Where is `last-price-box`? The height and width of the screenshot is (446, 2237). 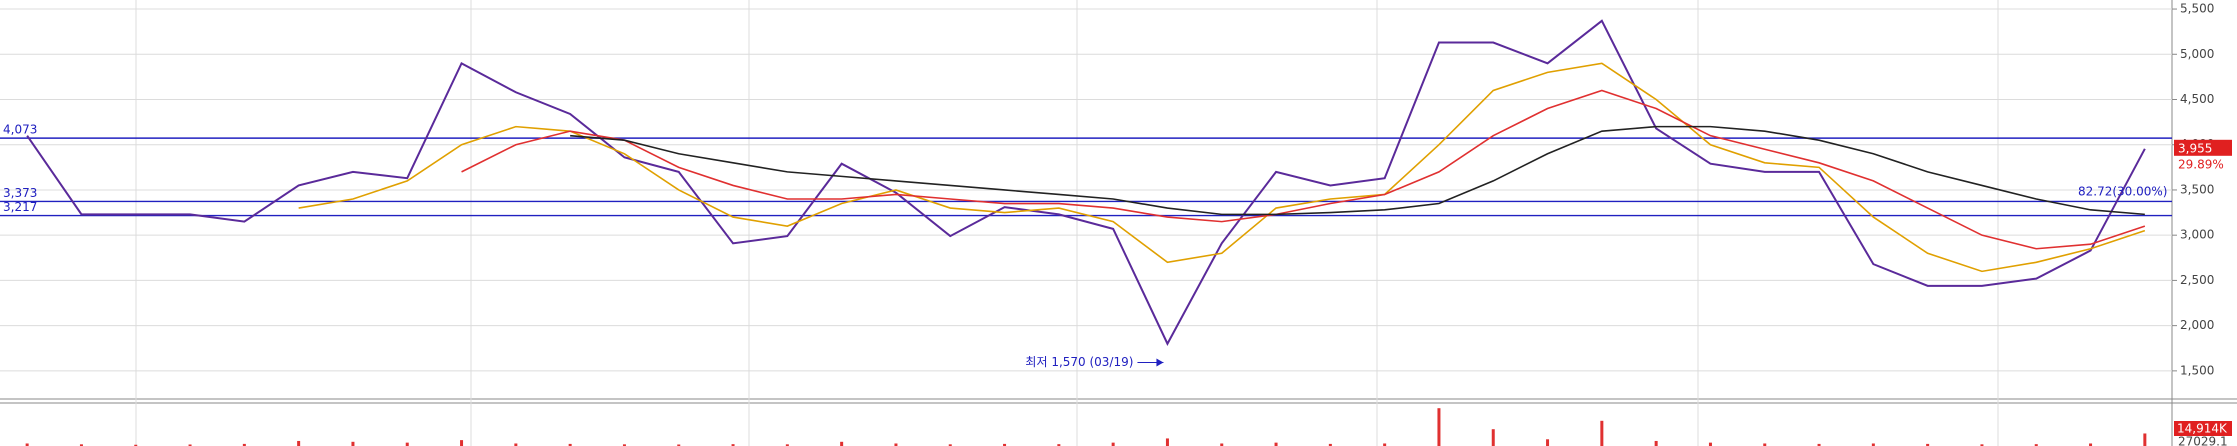 last-price-box is located at coordinates (2203, 147).